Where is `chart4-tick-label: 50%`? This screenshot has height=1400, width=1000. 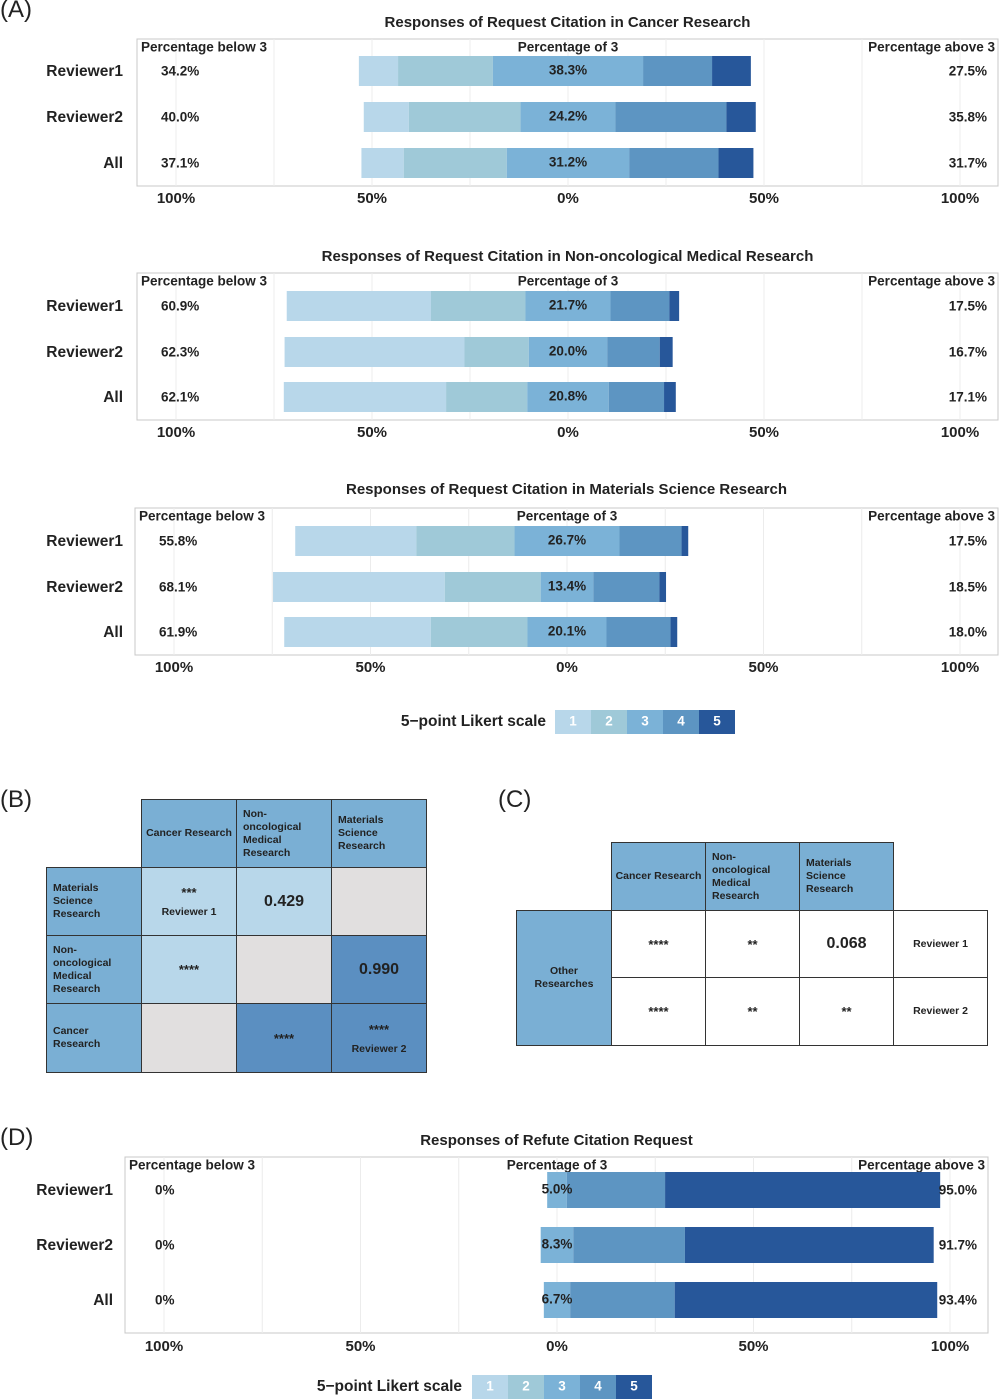
chart4-tick-label: 50% is located at coordinates (360, 1346).